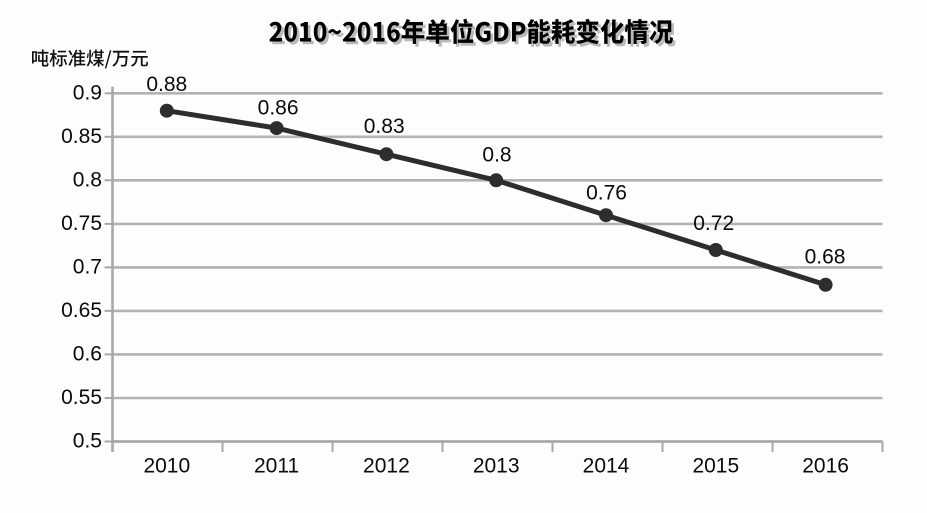 Image resolution: width=927 pixels, height=513 pixels. What do you see at coordinates (606, 193) in the screenshot?
I see `svg-text: 0.76` at bounding box center [606, 193].